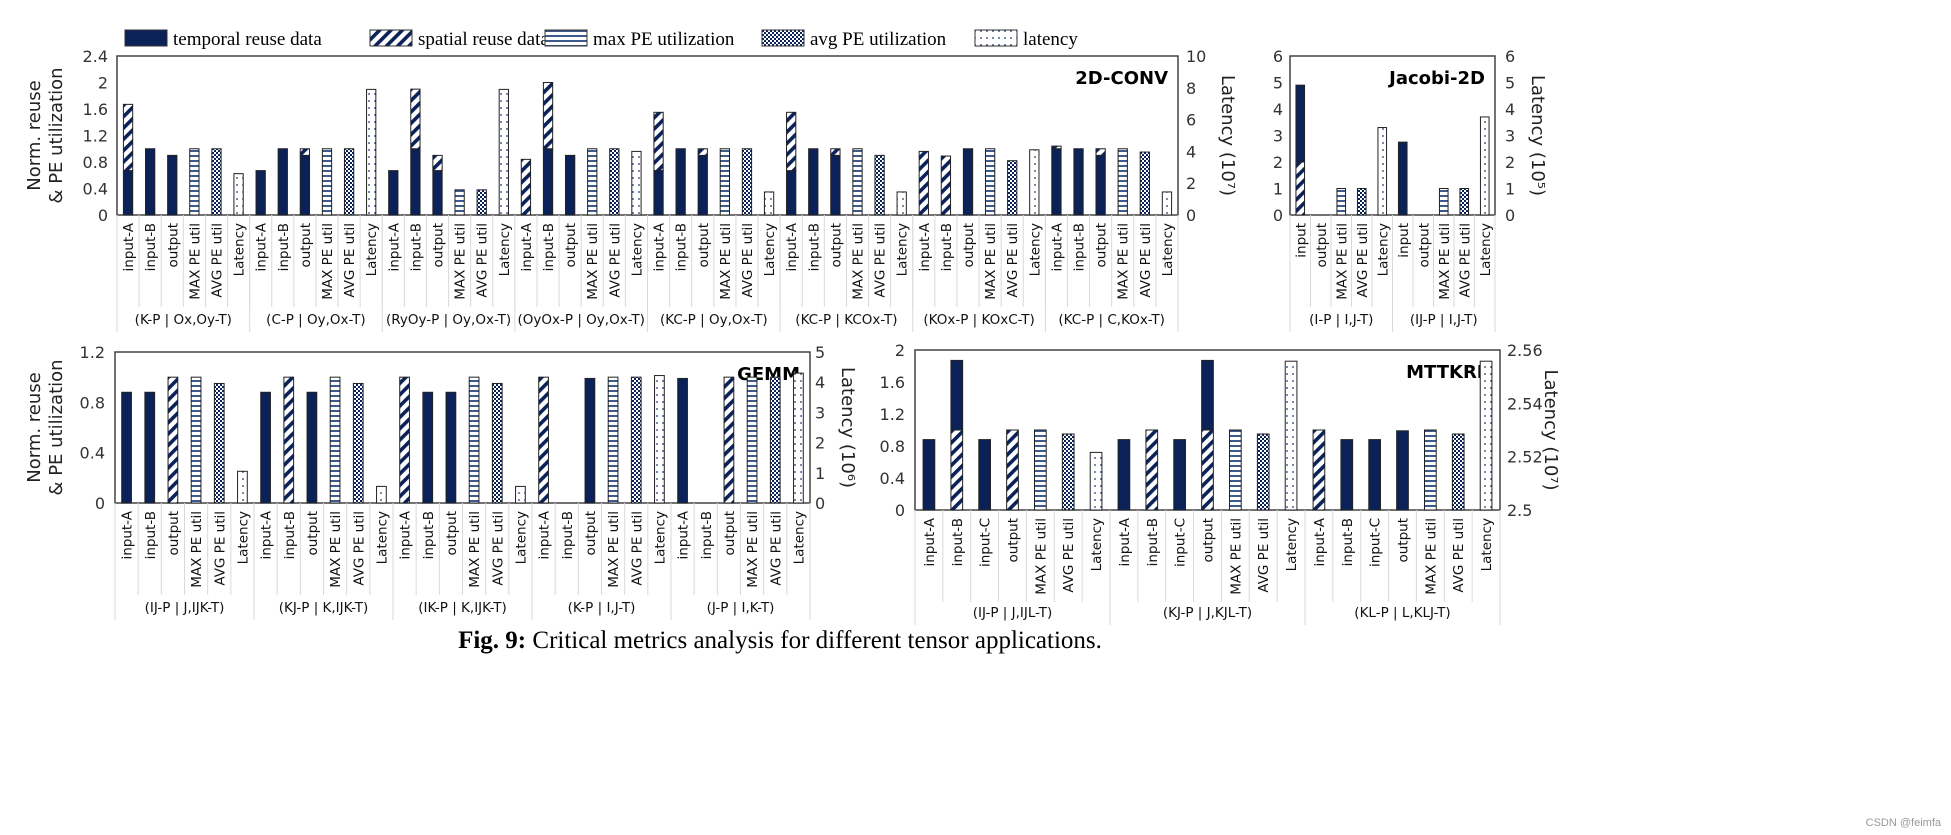  I want to click on chart-title: MTTKRP, so click(1448, 372).